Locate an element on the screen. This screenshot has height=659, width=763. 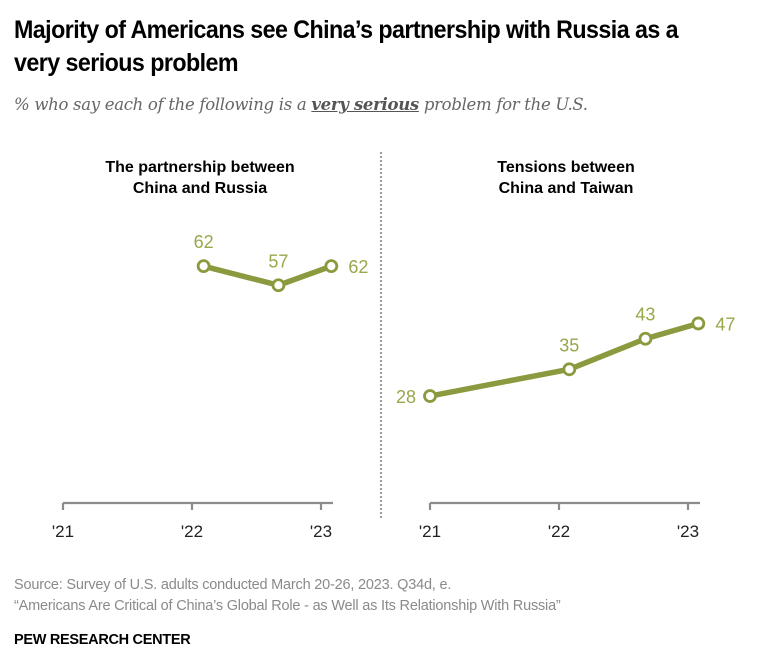
panel-title-china-taiwan: Tensions between China and Taiwan is located at coordinates (566, 178).